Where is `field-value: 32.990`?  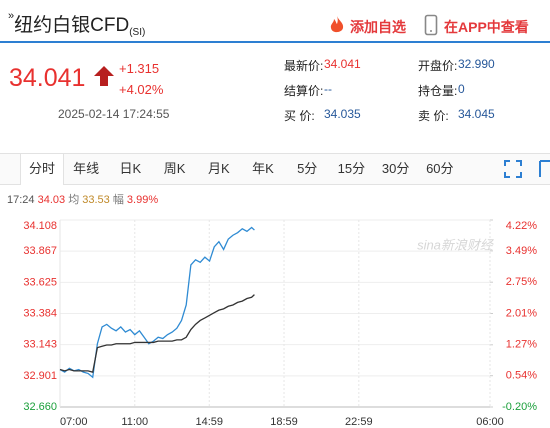 field-value: 32.990 is located at coordinates (476, 64).